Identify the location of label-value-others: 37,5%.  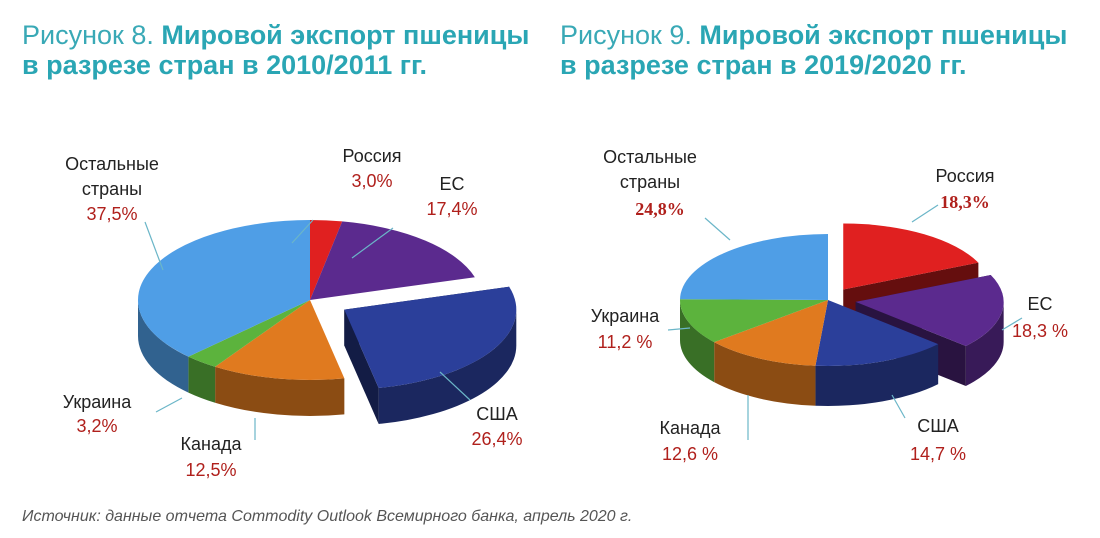
(111, 214).